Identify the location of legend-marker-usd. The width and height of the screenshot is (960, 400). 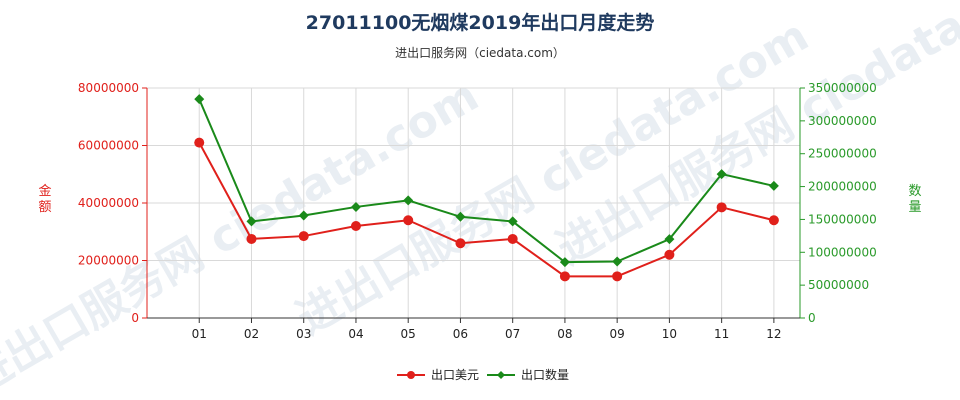
(411, 375).